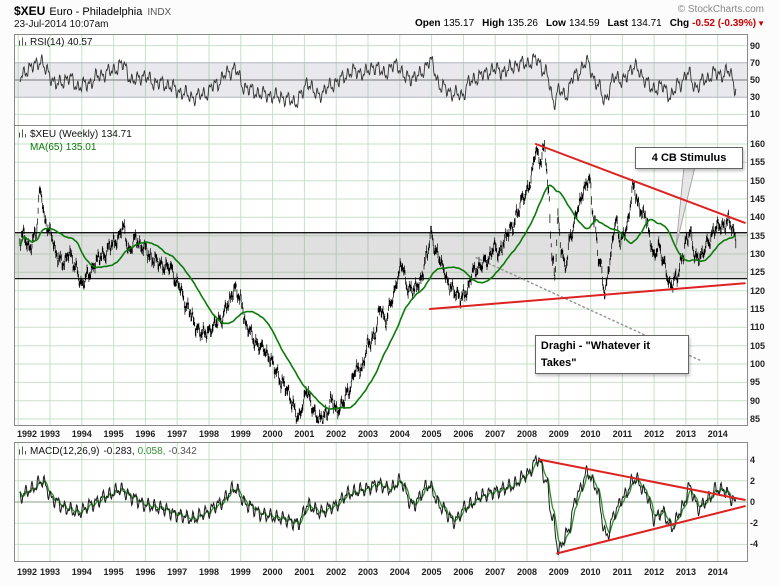 The image size is (780, 586). Describe the element at coordinates (92, 11) in the screenshot. I see `chart-title-row: $XEU Euro - Philadelphia INDX` at that location.